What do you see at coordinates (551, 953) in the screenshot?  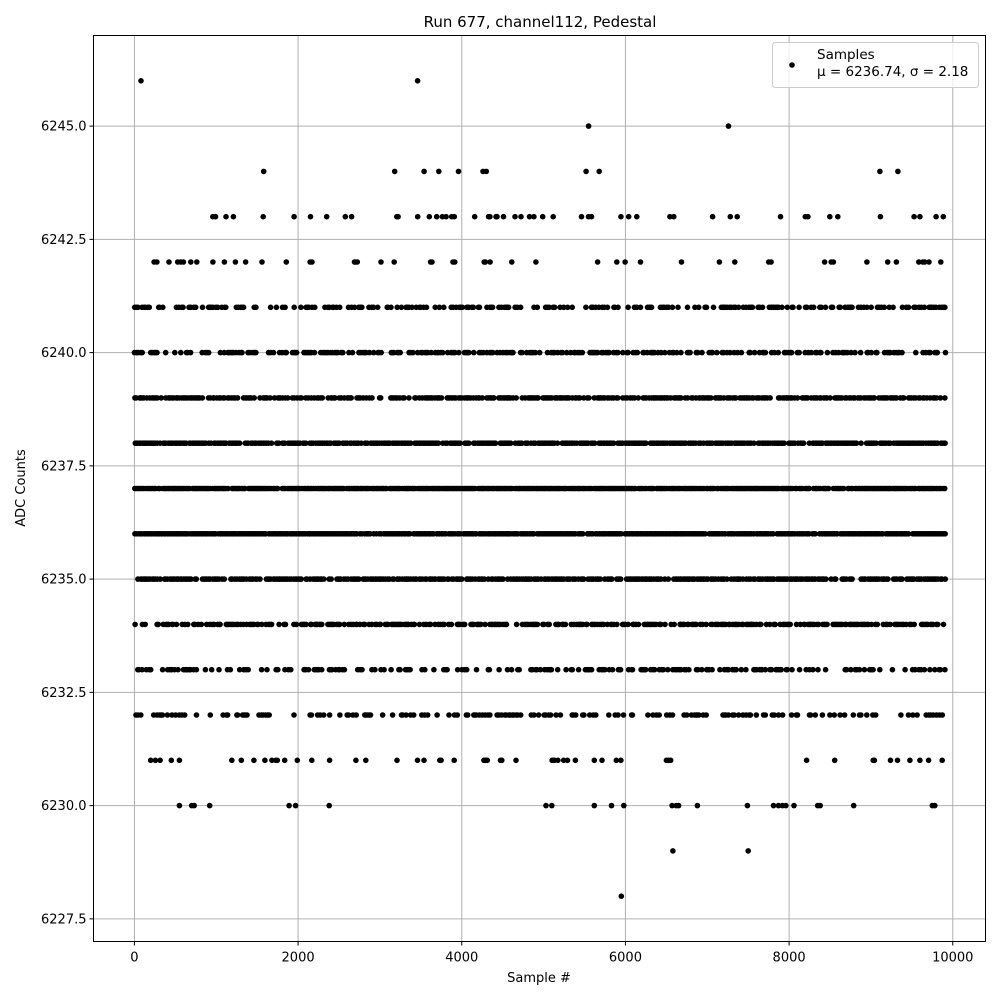 I see `x-axis-ticks: 0 2000 4000 6000 8000 10000` at bounding box center [551, 953].